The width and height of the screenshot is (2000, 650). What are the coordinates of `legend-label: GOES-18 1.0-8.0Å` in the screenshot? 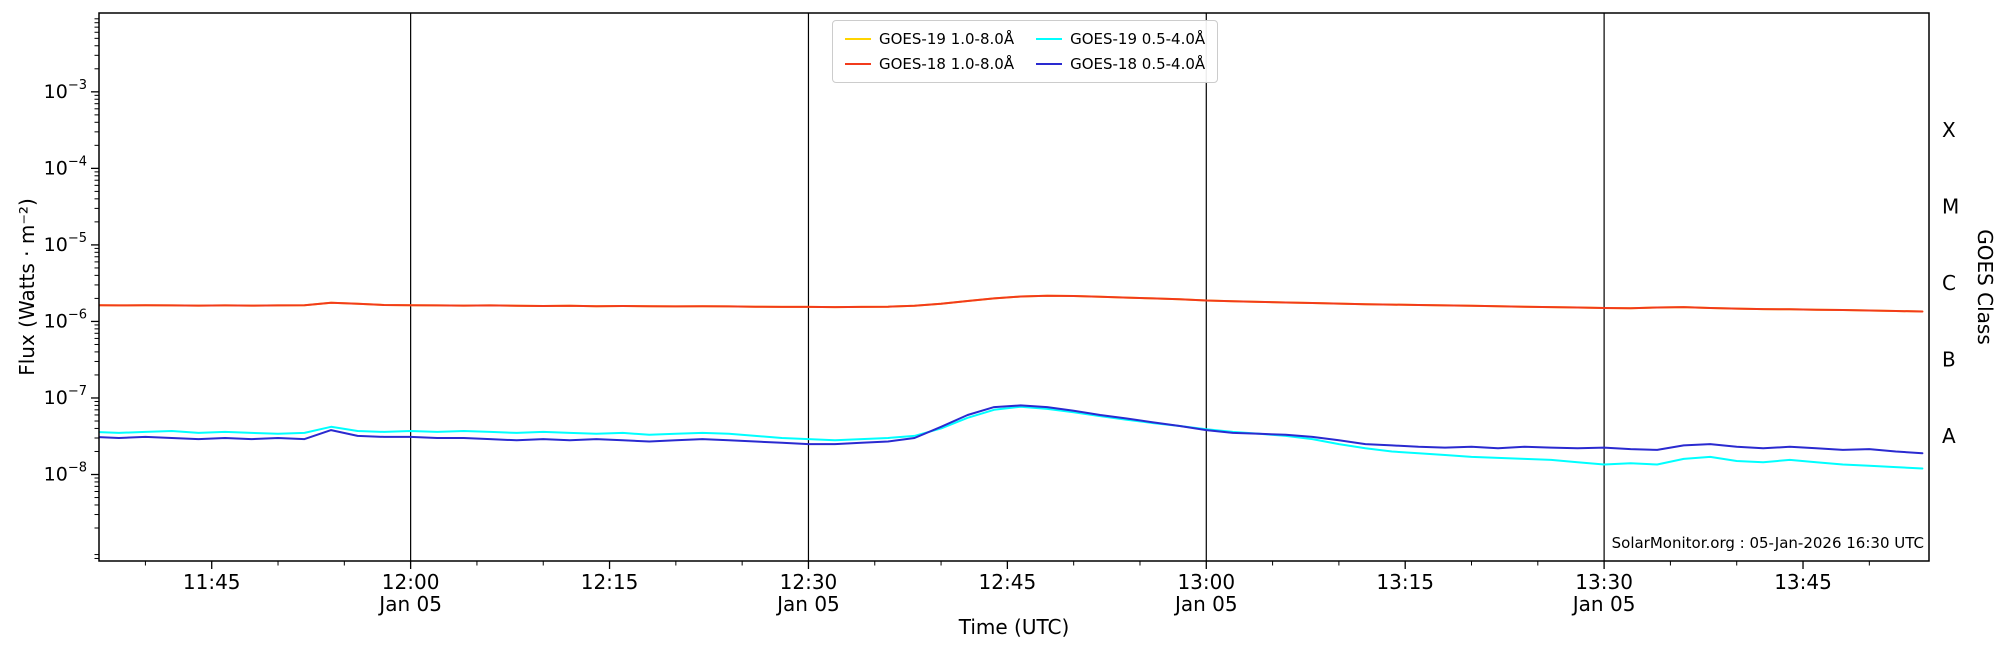 It's located at (947, 64).